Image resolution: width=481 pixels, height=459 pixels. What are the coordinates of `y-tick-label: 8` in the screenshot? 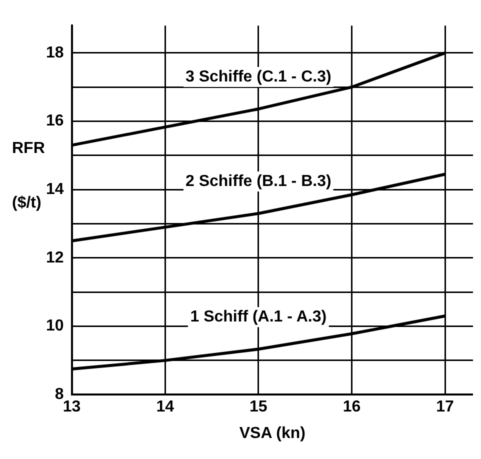 It's located at (59, 395).